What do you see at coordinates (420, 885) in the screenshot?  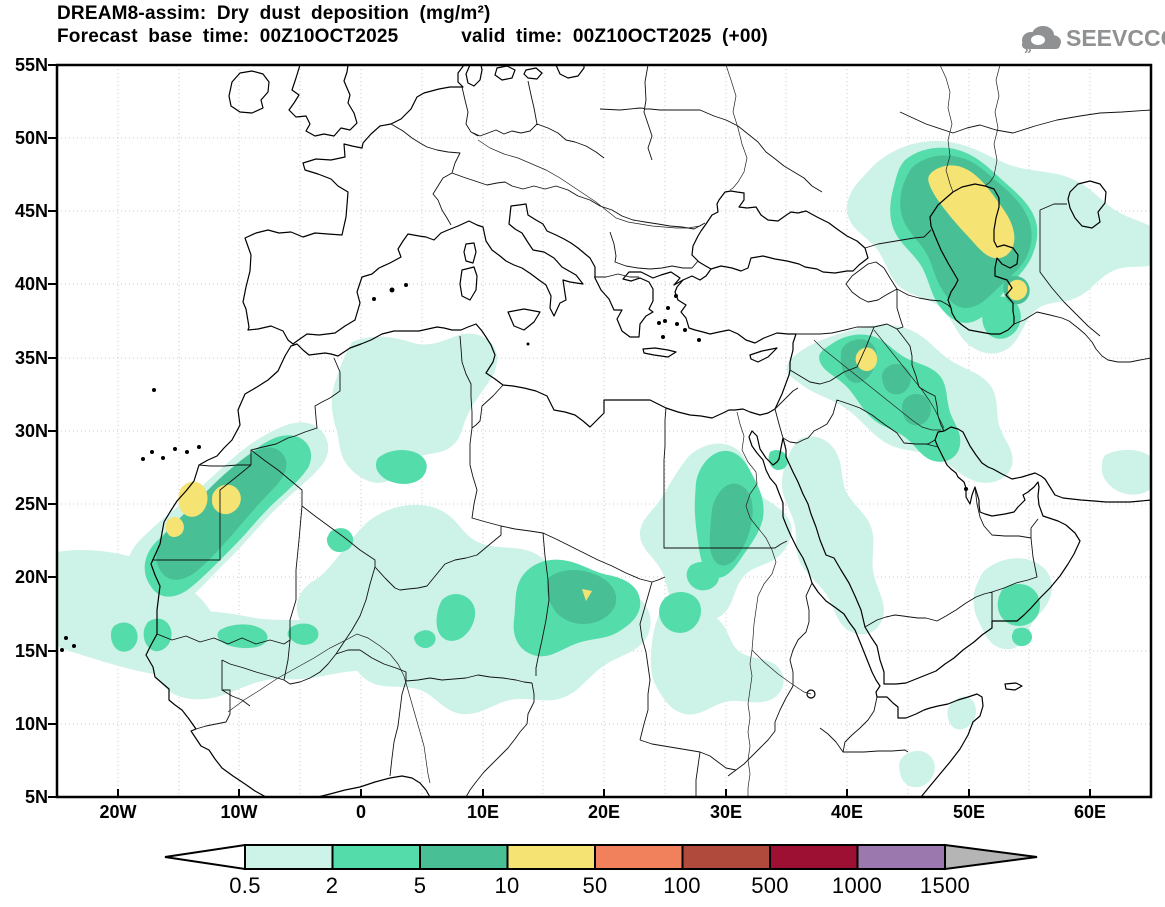 I see `colorbar-label-5: 5` at bounding box center [420, 885].